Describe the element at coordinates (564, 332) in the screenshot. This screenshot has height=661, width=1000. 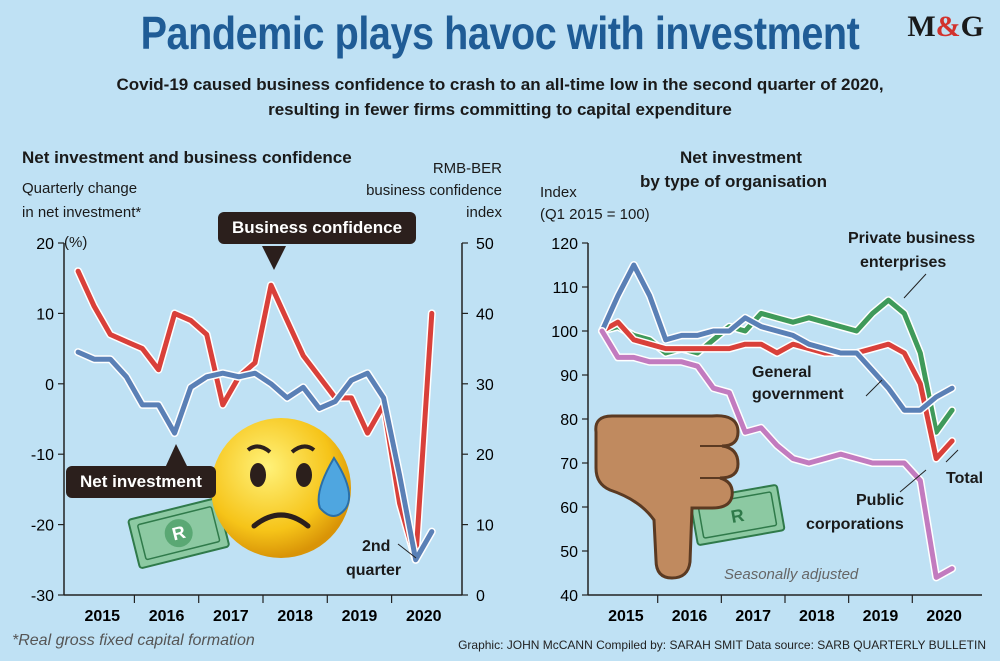
I see `index-y-tick-label: 100` at that location.